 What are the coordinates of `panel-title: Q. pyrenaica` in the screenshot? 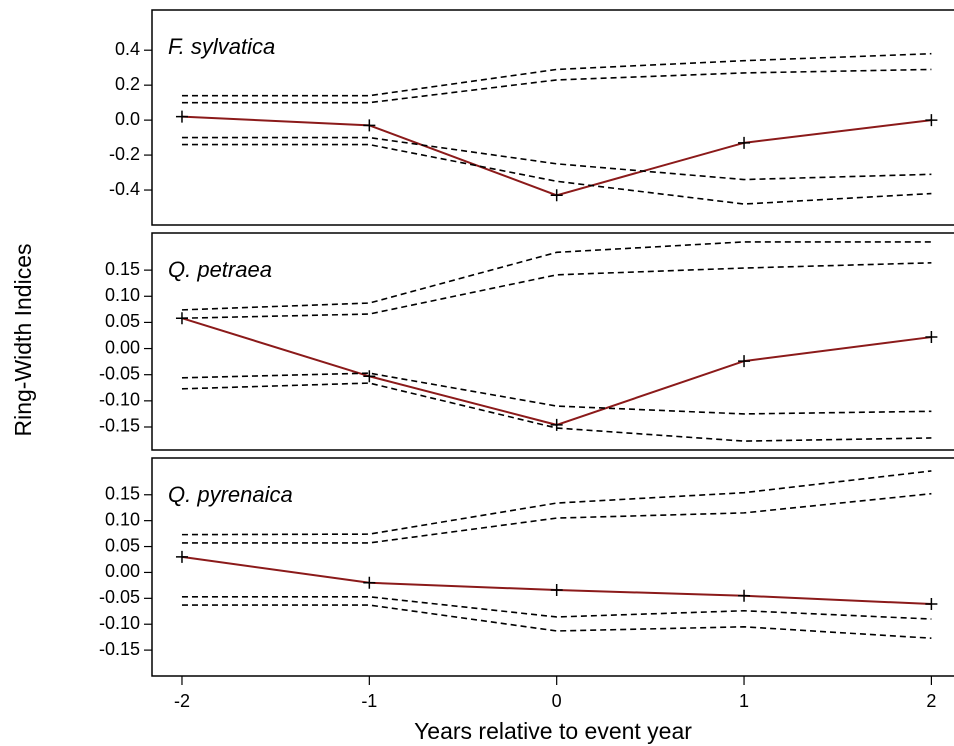 It's located at (230, 494).